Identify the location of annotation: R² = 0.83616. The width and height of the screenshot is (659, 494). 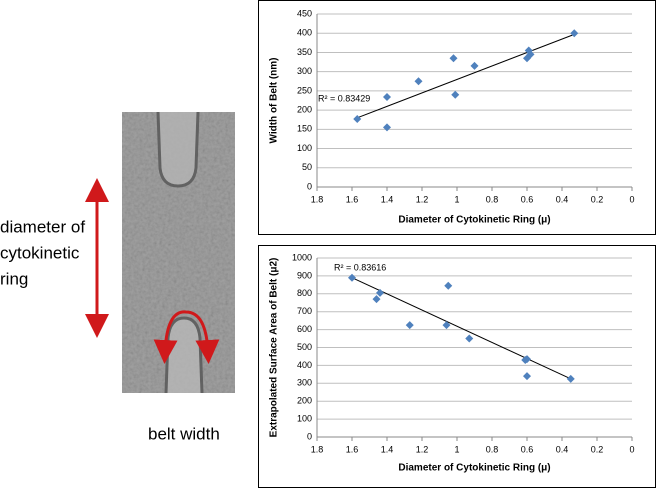
(360, 267).